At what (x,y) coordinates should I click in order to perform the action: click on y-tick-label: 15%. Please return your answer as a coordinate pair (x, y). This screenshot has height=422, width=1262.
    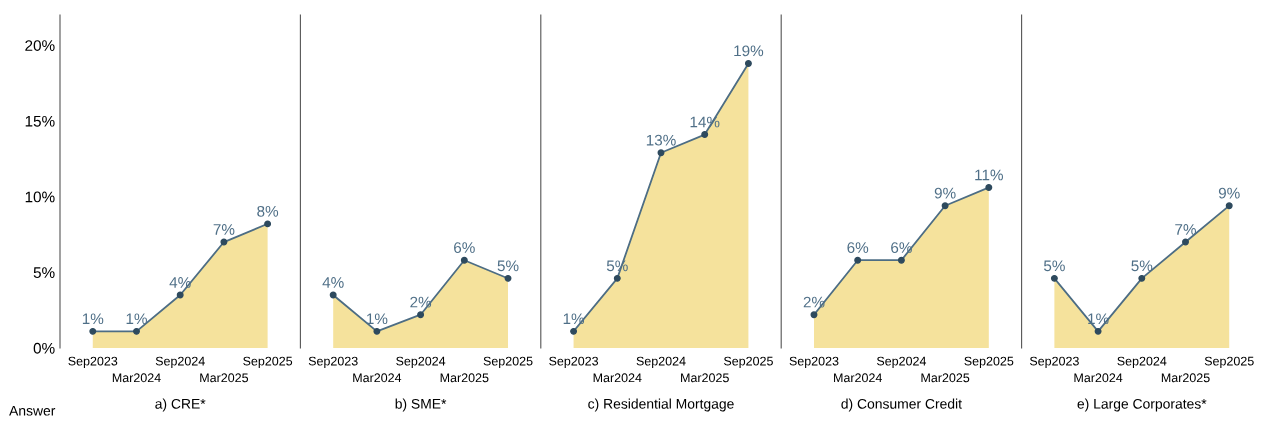
    Looking at the image, I should click on (40, 121).